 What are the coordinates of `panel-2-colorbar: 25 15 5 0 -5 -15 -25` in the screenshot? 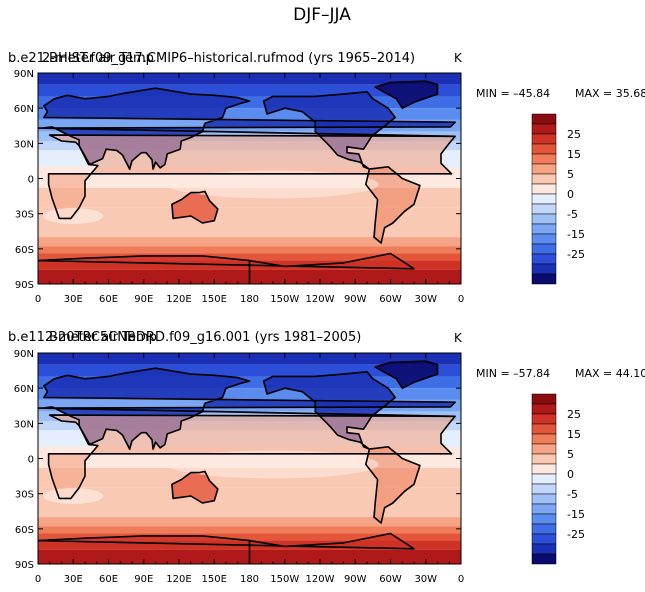 It's located at (558, 479).